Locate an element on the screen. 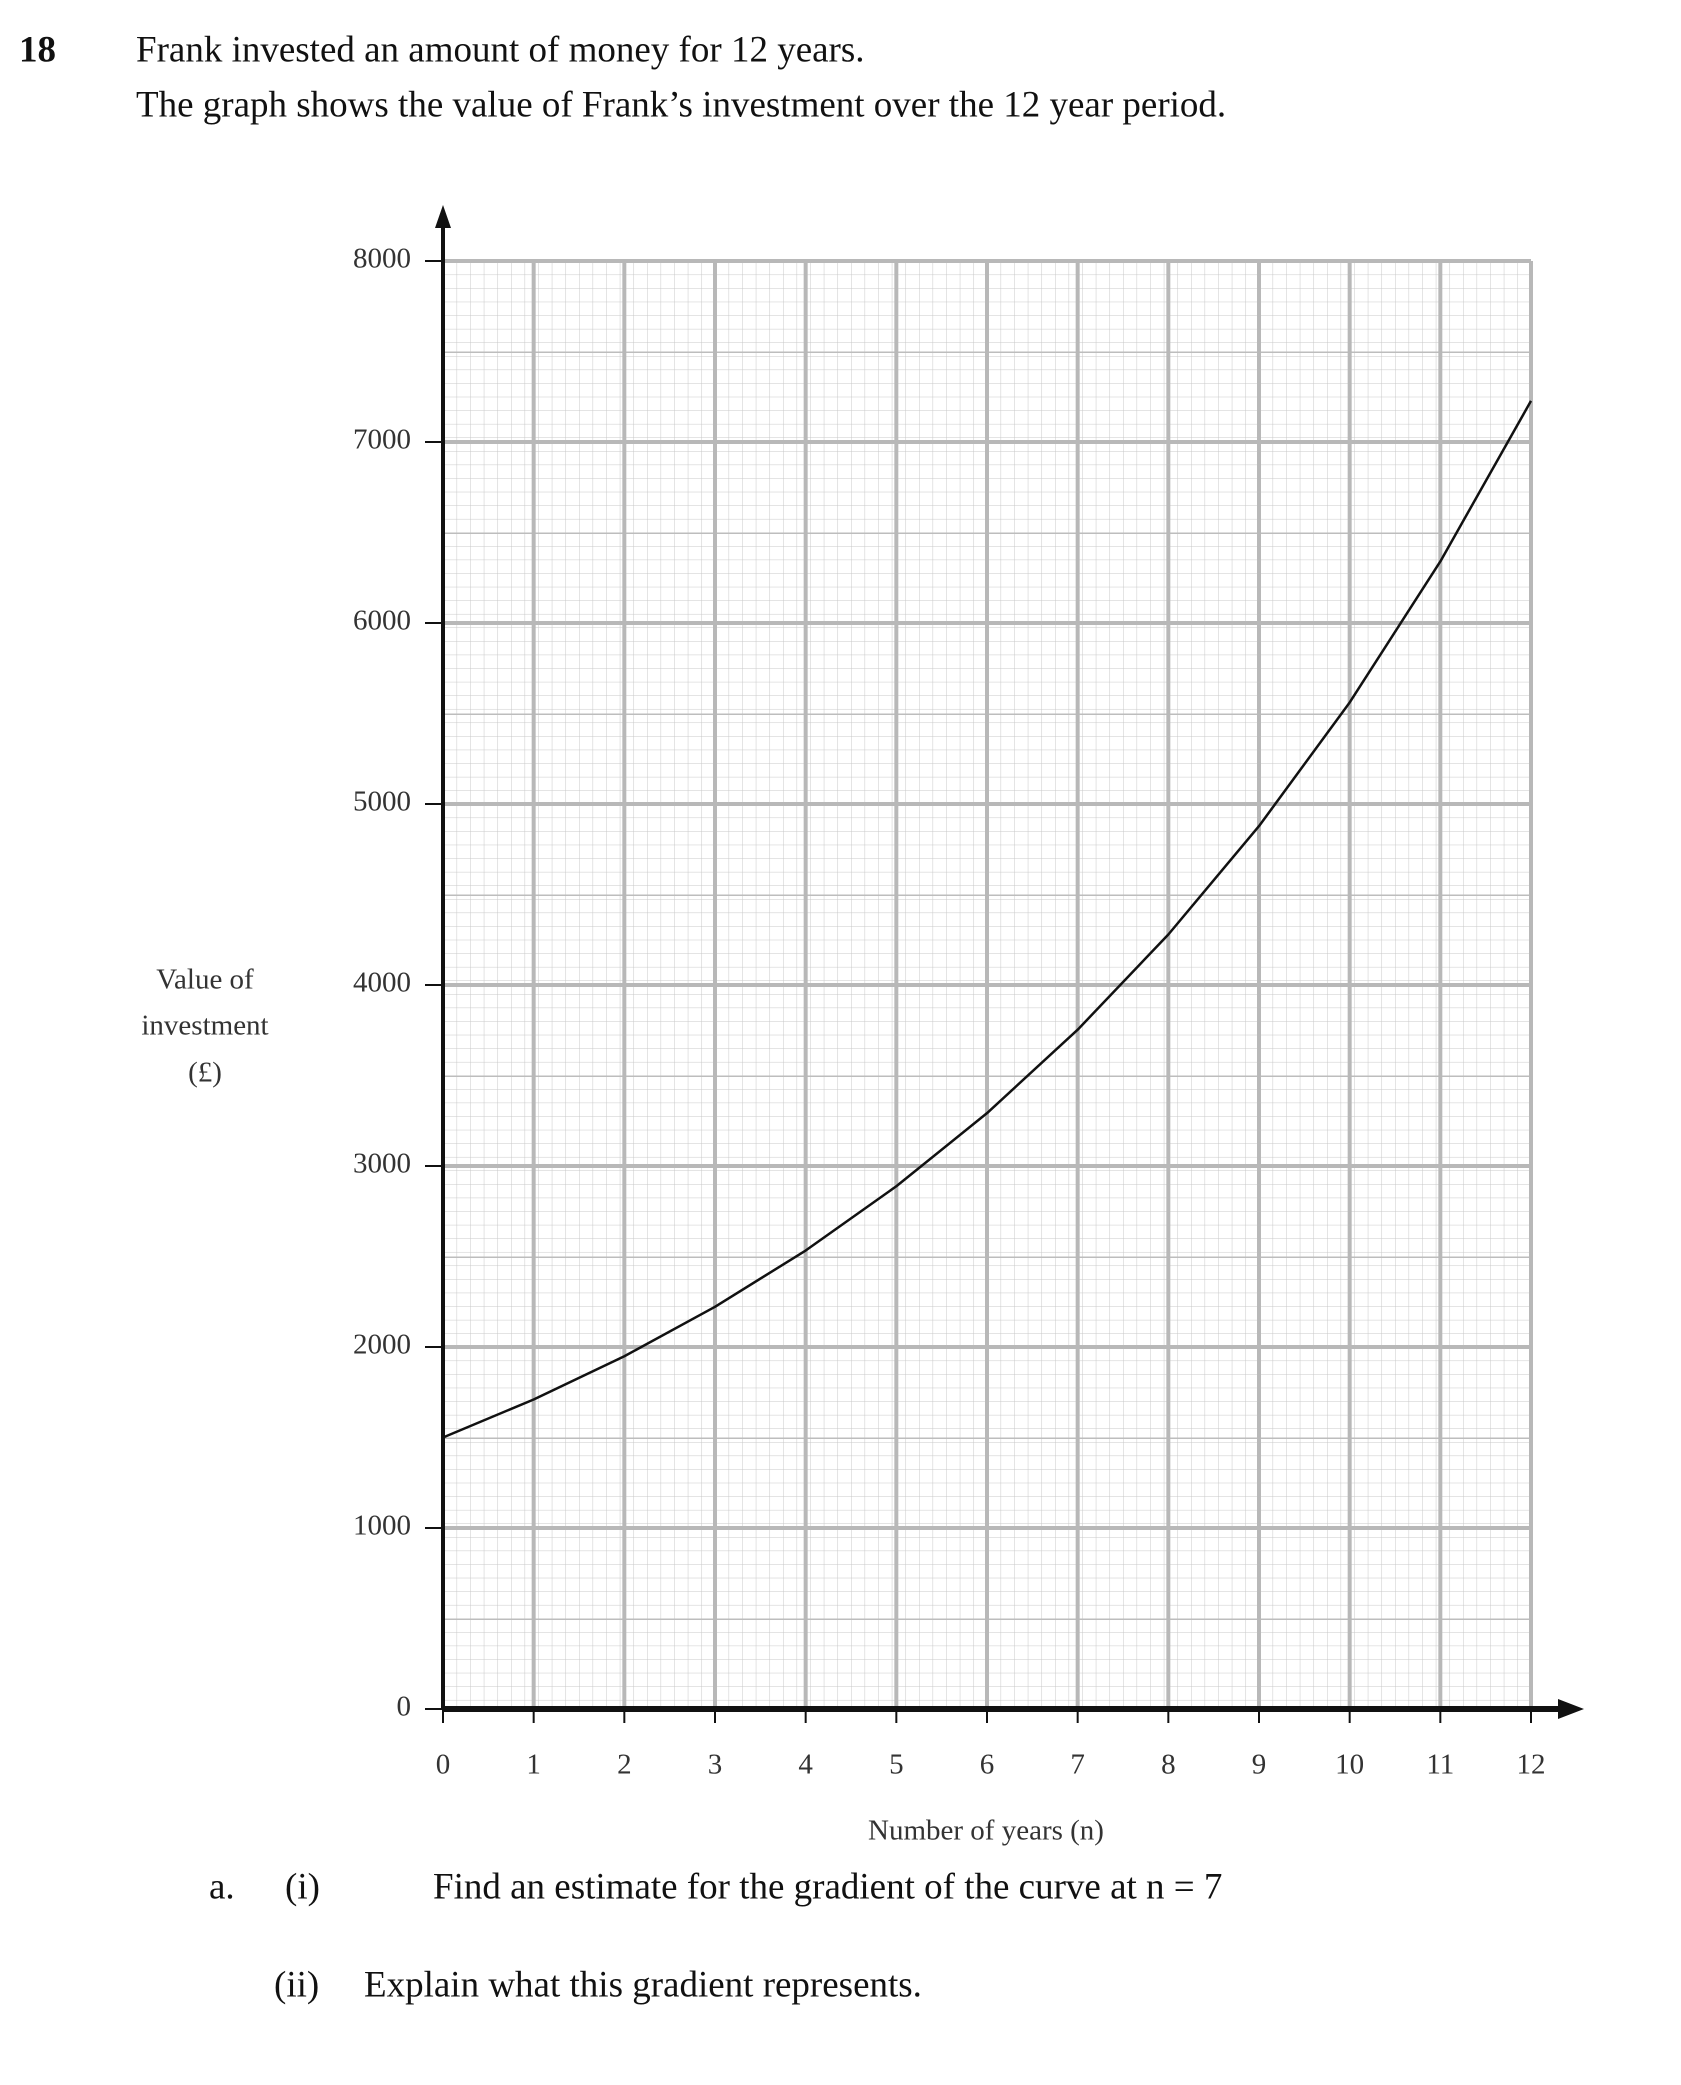 This screenshot has height=2085, width=1681. y-axis-label: investment is located at coordinates (204, 1026).